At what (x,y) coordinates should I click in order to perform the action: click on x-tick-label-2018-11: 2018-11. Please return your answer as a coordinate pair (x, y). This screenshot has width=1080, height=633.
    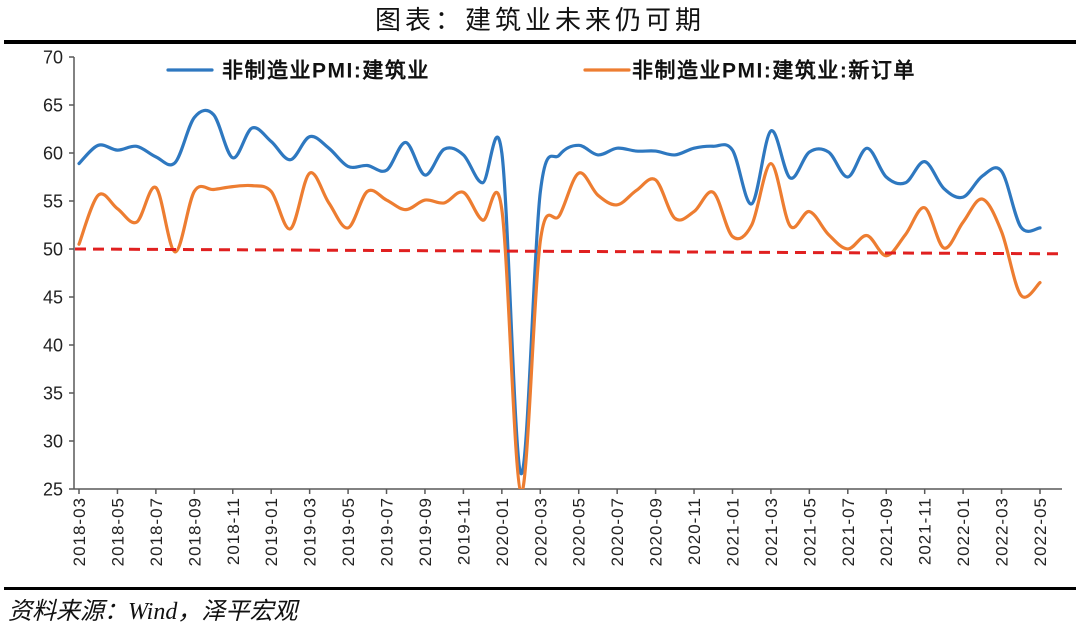
    Looking at the image, I should click on (233, 531).